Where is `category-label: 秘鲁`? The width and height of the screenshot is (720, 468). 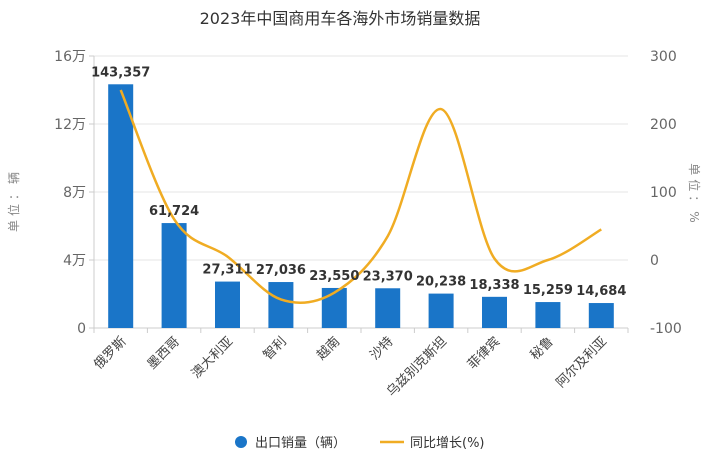 category-label: 秘鲁 is located at coordinates (542, 348).